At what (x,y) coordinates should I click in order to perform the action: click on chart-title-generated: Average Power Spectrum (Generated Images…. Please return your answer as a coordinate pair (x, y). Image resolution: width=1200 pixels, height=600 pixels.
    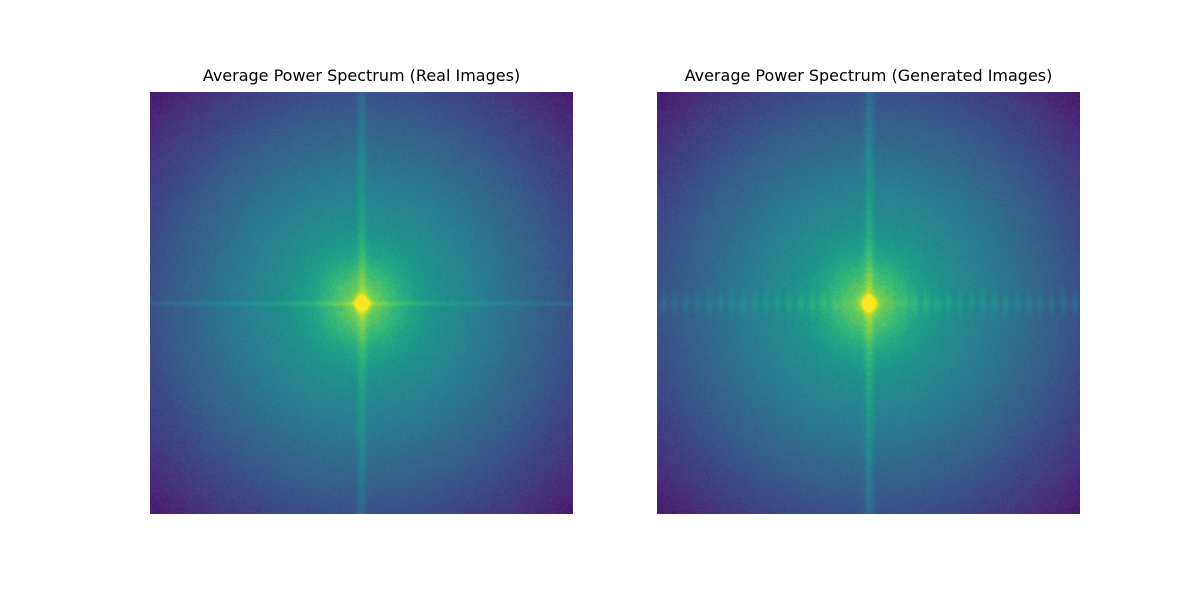
    Looking at the image, I should click on (868, 75).